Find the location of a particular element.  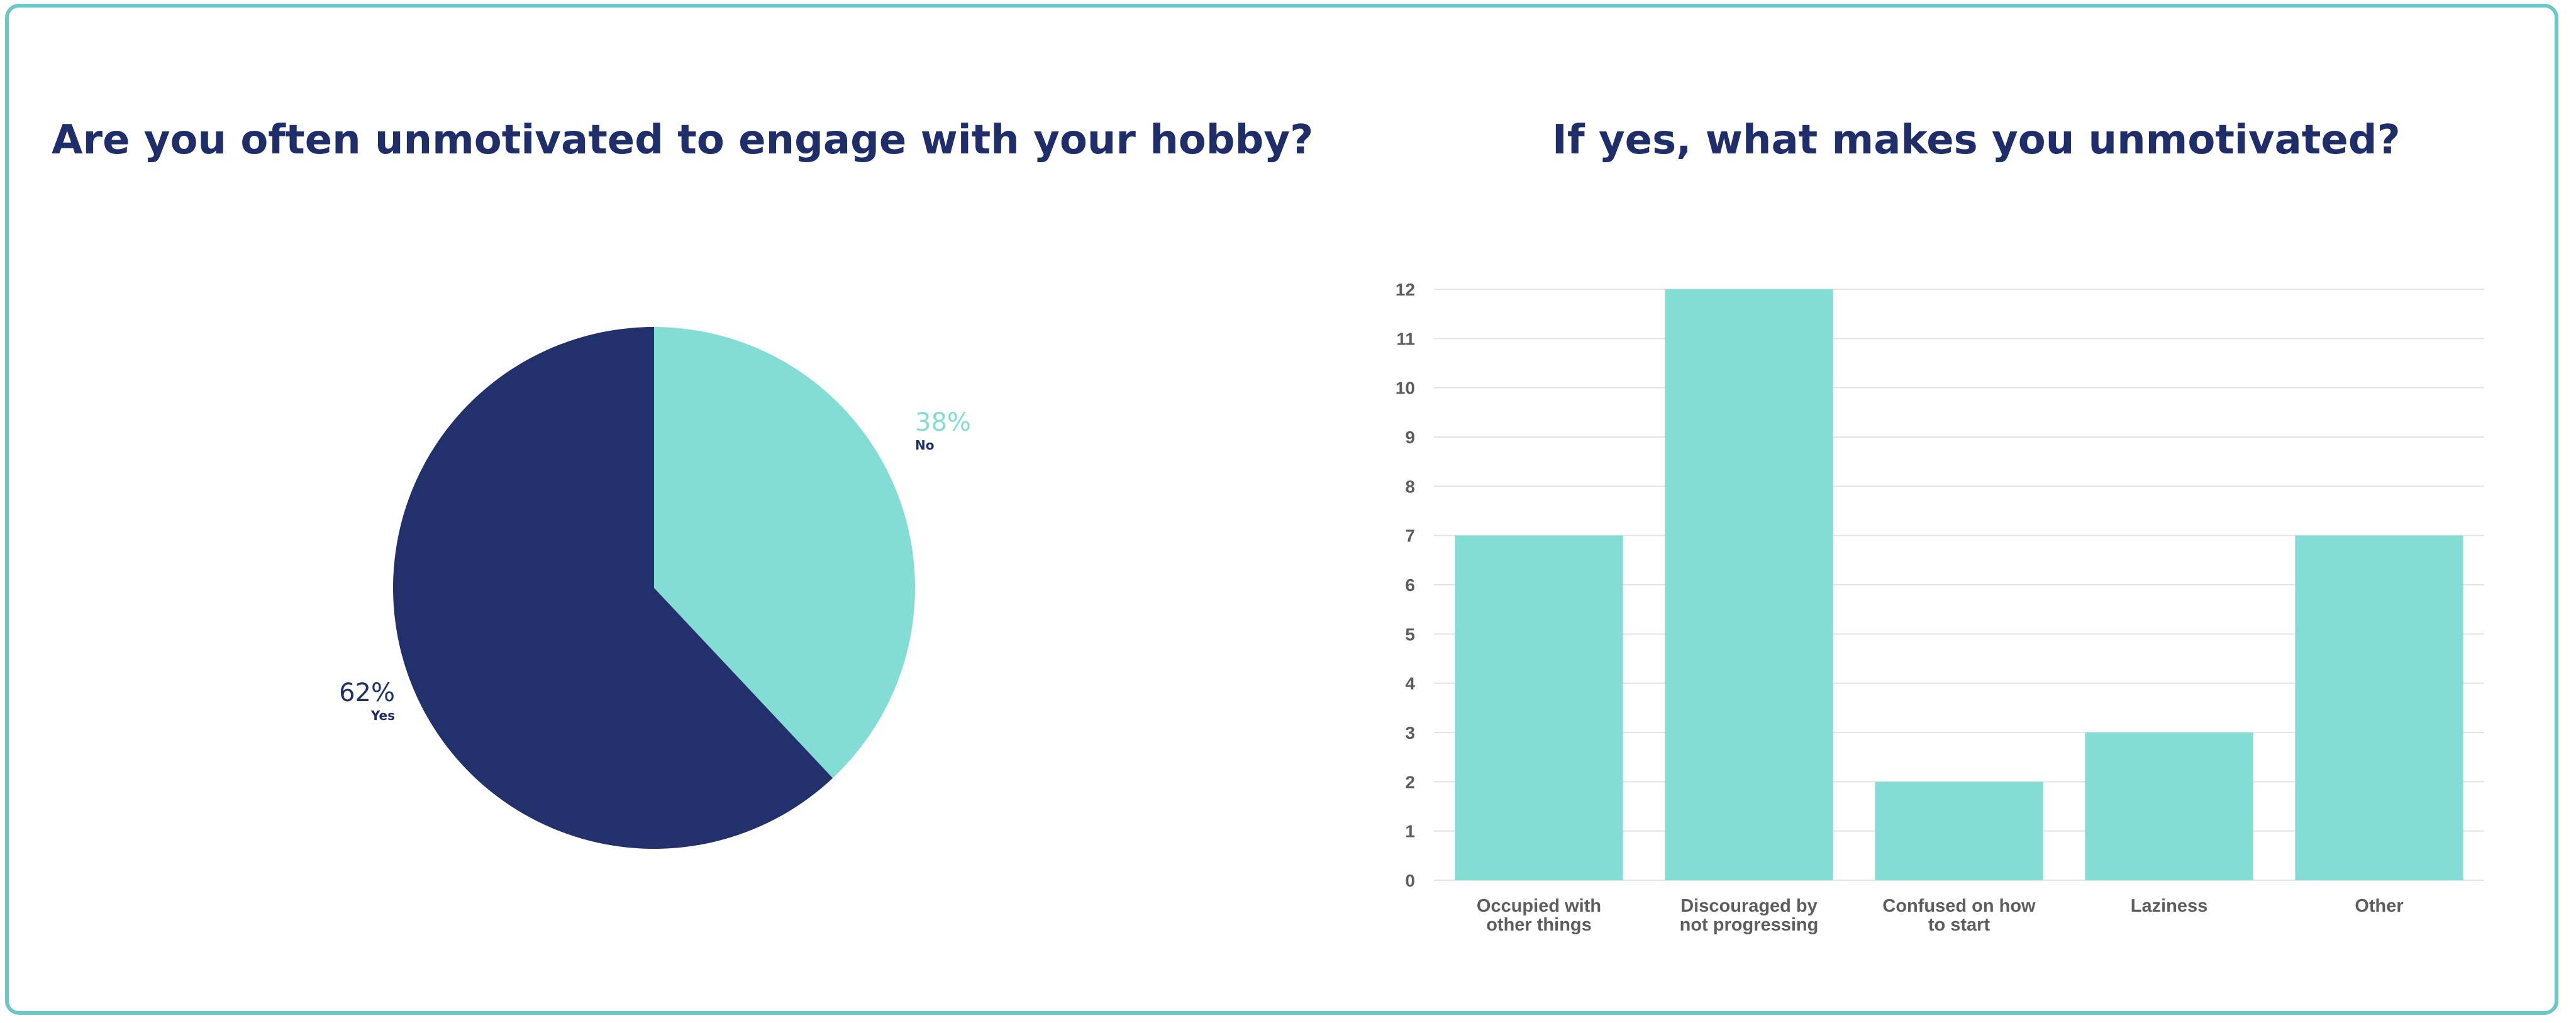

pie-category-label-yes: Yes is located at coordinates (382, 715).